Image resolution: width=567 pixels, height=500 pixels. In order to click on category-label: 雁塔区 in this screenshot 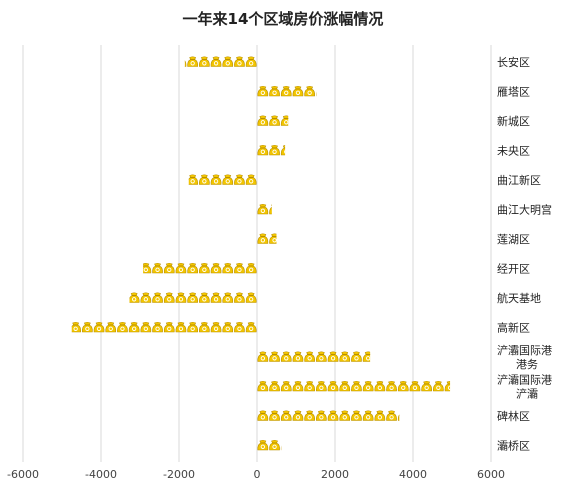, I will do `click(513, 92)`.